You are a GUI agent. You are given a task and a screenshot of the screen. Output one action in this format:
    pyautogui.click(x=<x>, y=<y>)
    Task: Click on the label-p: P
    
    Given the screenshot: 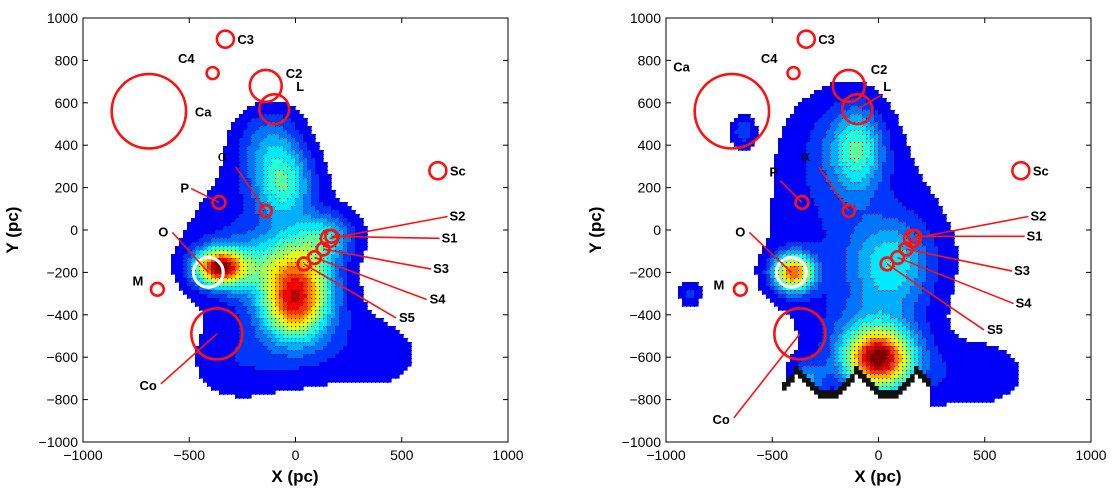 What is the action you would take?
    pyautogui.click(x=773, y=171)
    